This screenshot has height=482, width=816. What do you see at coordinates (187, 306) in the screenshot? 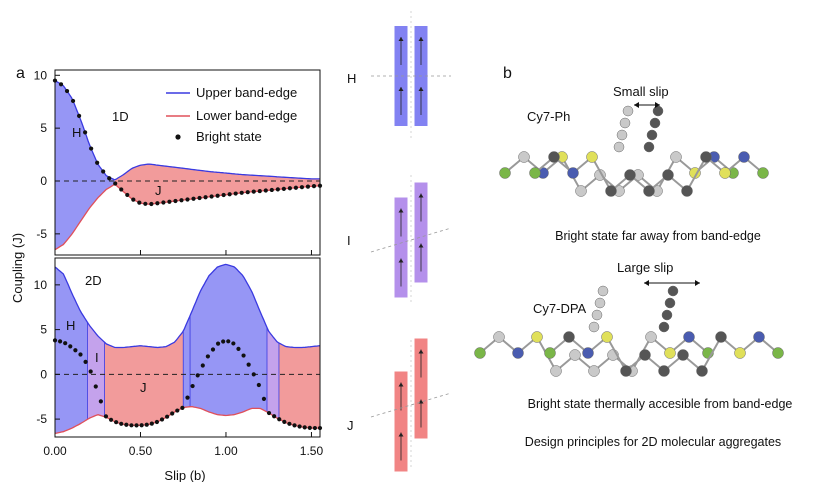
I see `series-line-upper` at bounding box center [187, 306].